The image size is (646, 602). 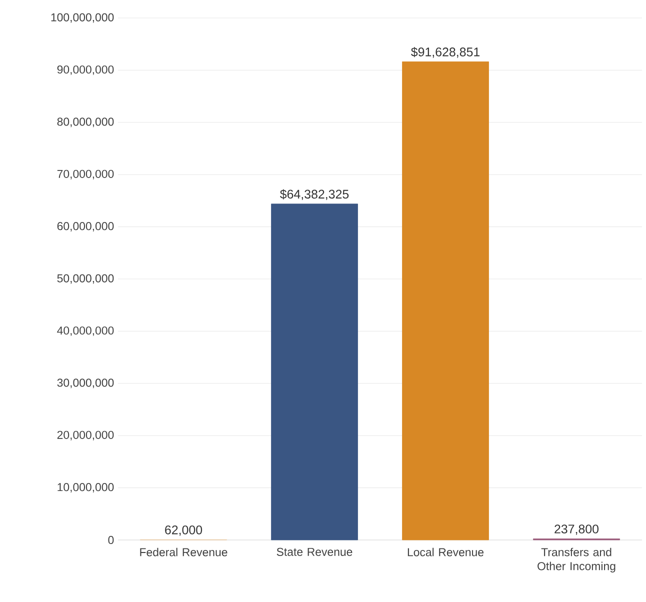 I want to click on y-tick-label: 60,000,000, so click(x=85, y=227).